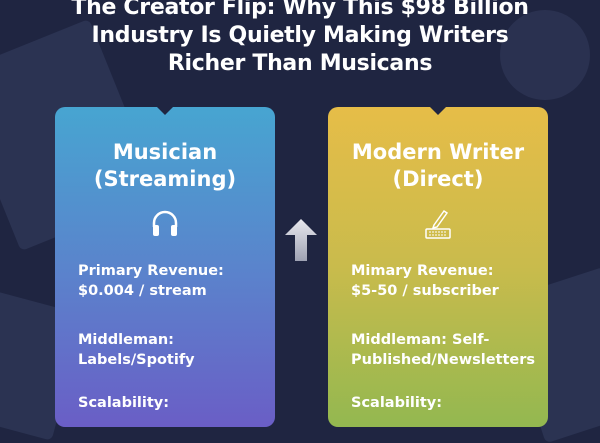 This screenshot has width=600, height=443. Describe the element at coordinates (165, 223) in the screenshot. I see `headphones-icon` at that location.